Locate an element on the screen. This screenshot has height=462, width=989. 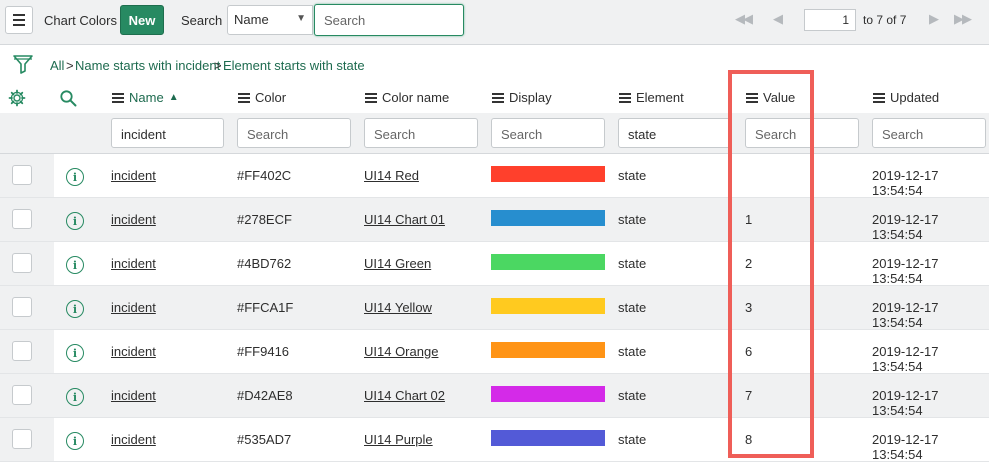
cell-color-name-link: UI14 Orange is located at coordinates (401, 351).